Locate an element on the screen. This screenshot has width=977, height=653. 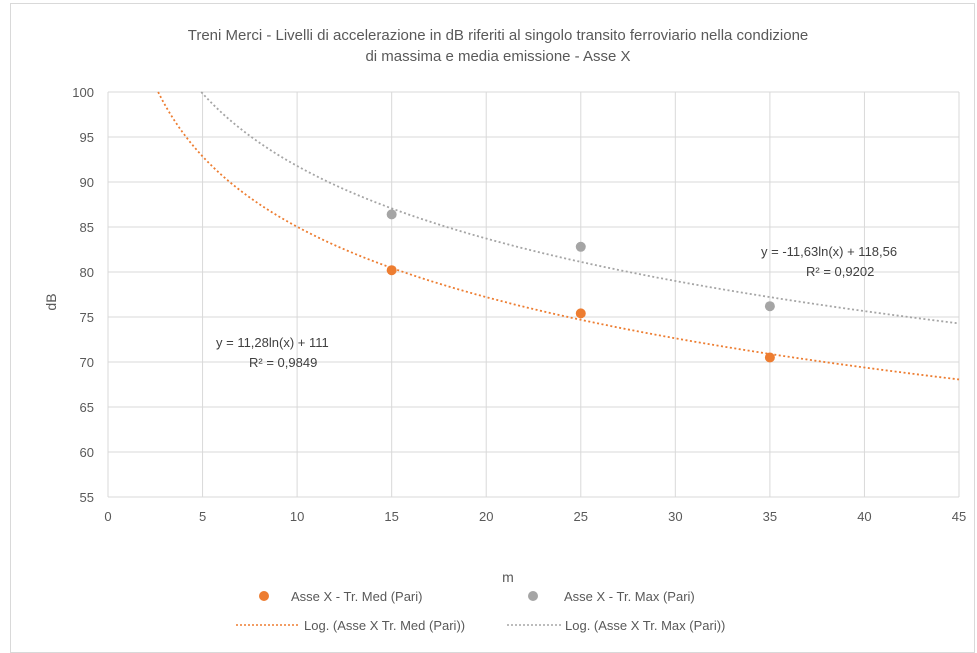
x-tick-label: 20 is located at coordinates (486, 516).